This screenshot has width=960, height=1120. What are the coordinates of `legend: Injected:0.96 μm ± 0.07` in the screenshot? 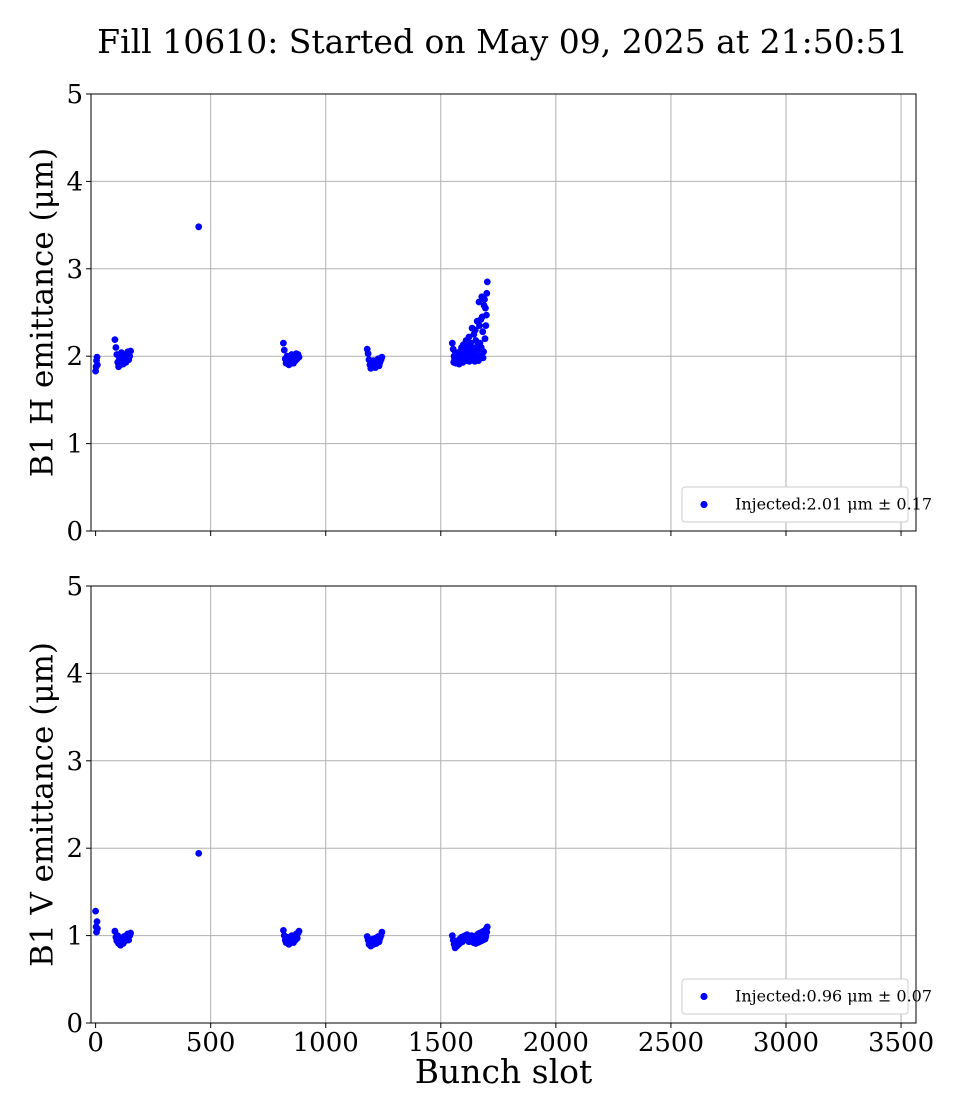 It's located at (806, 996).